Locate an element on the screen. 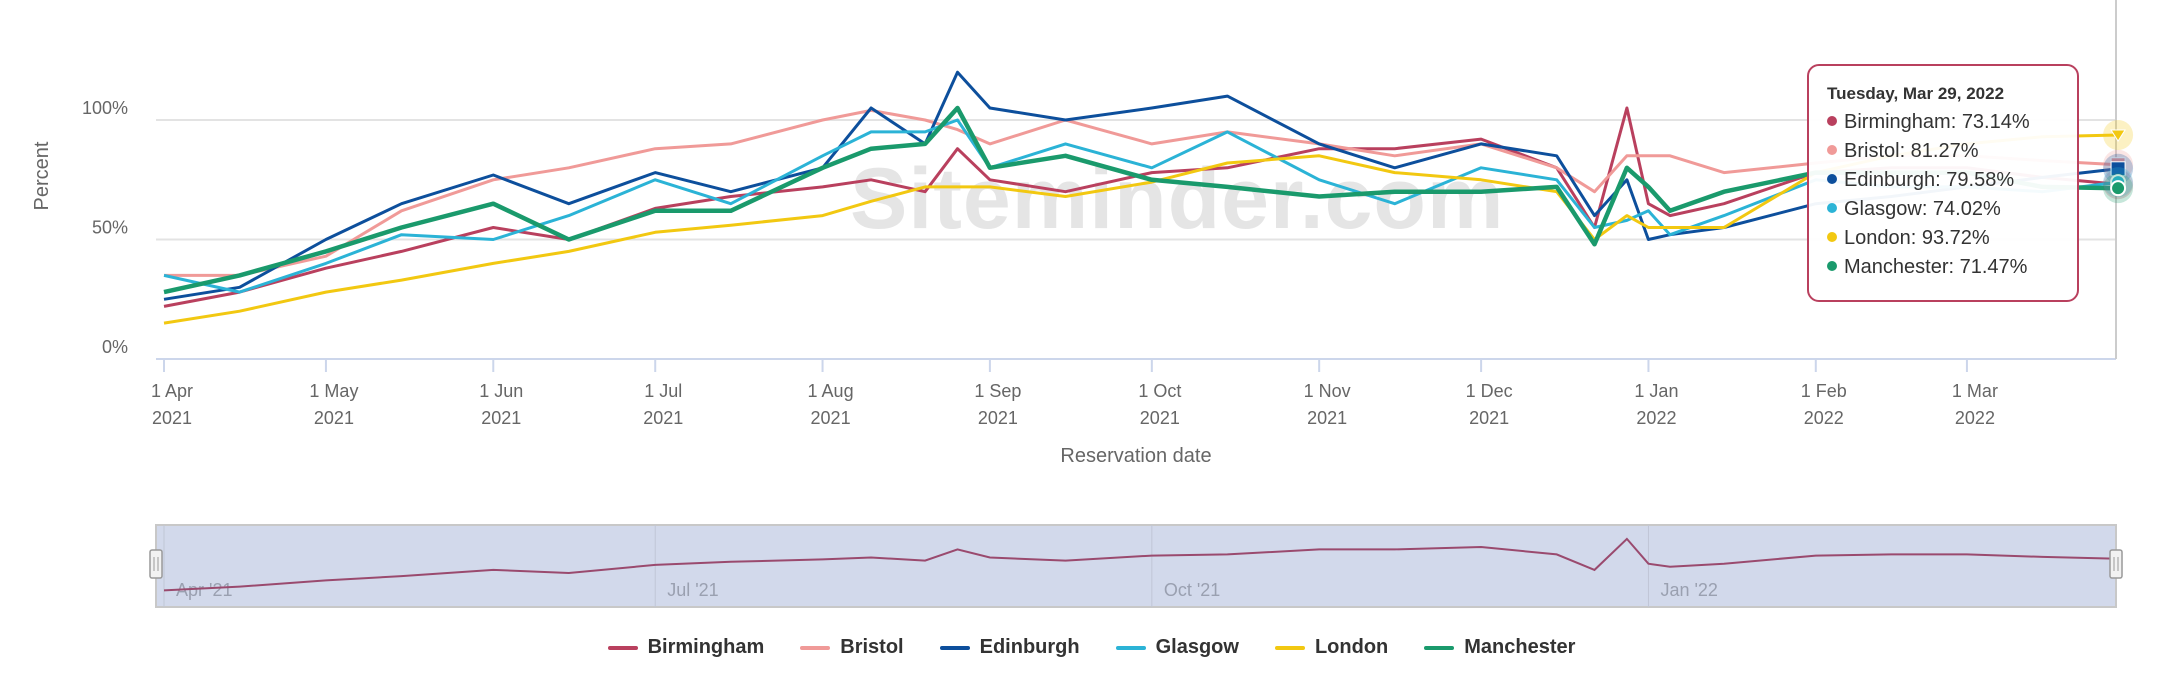  navigator-label: Jul '21 is located at coordinates (692, 590).